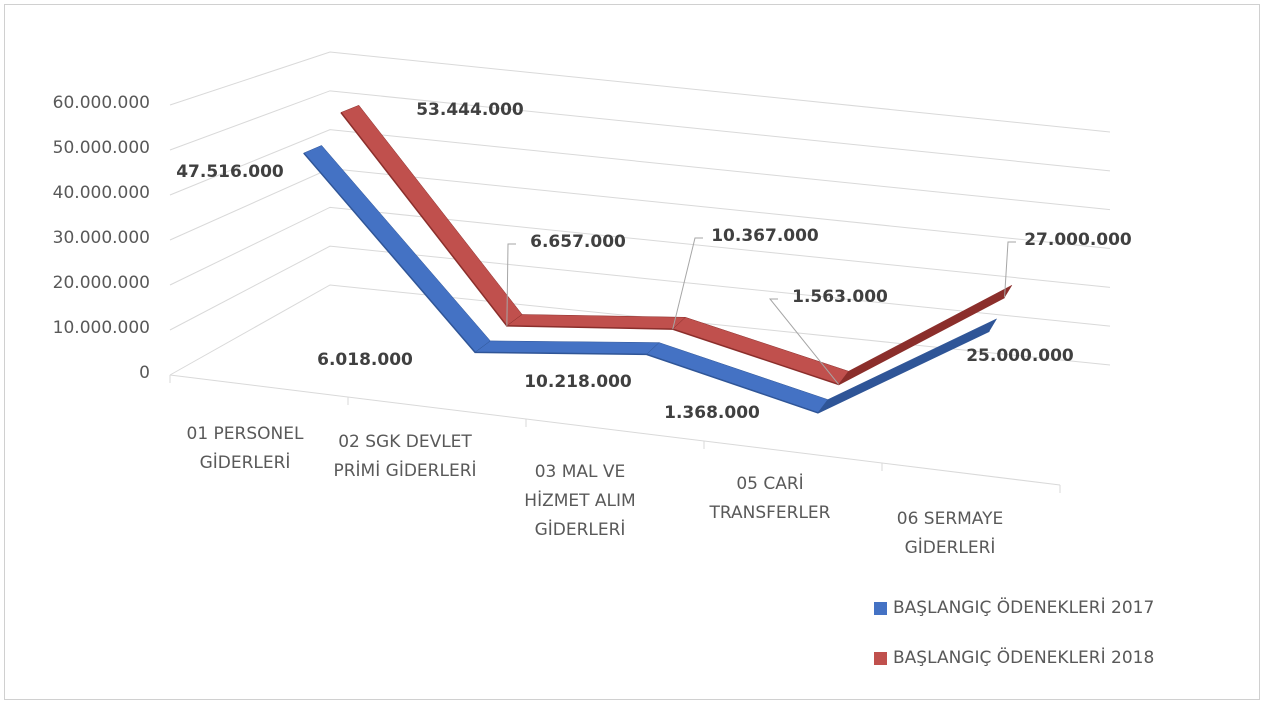 Image resolution: width=1266 pixels, height=706 pixels. What do you see at coordinates (580, 501) in the screenshot?
I see `x-tick-label: 03 MAL VE HİZMET ALIM GİDERLERİ` at bounding box center [580, 501].